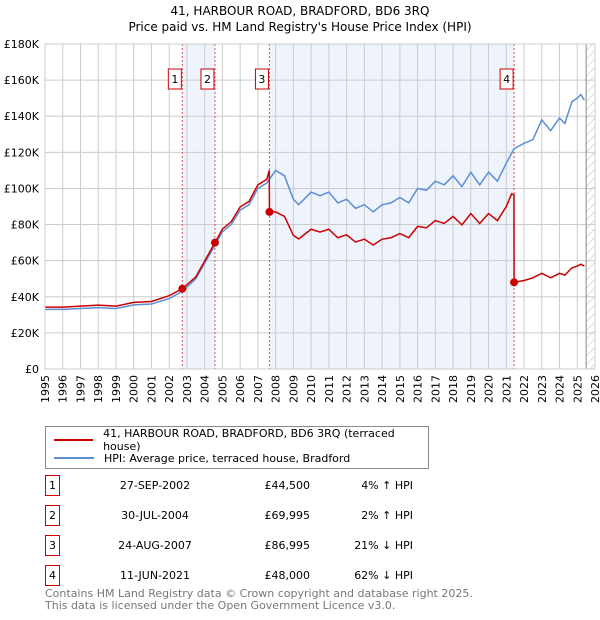 The height and width of the screenshot is (620, 600). What do you see at coordinates (45, 389) in the screenshot?
I see `x-tick-label: 1995` at bounding box center [45, 389].